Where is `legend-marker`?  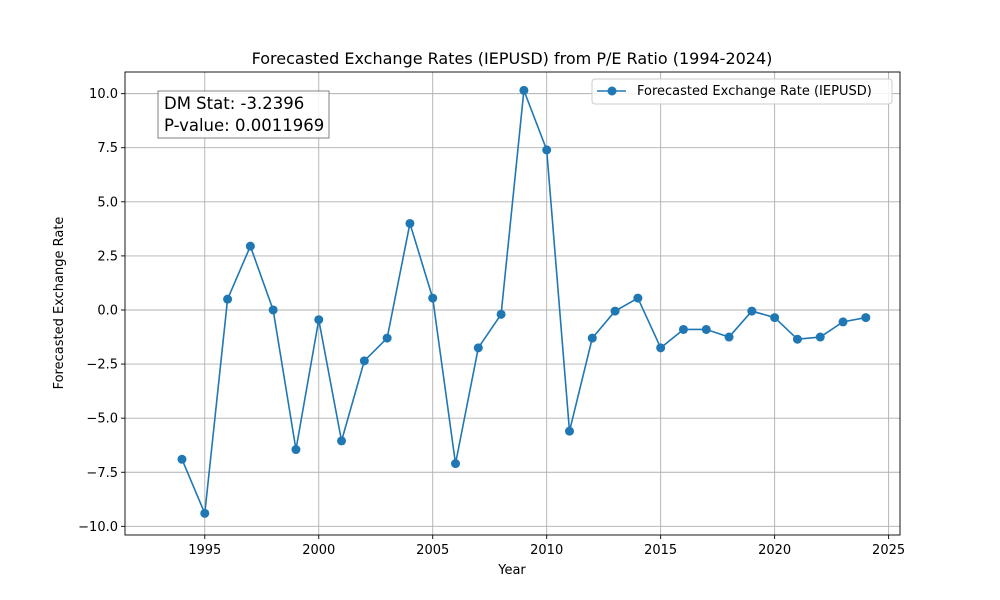
legend-marker is located at coordinates (612, 91).